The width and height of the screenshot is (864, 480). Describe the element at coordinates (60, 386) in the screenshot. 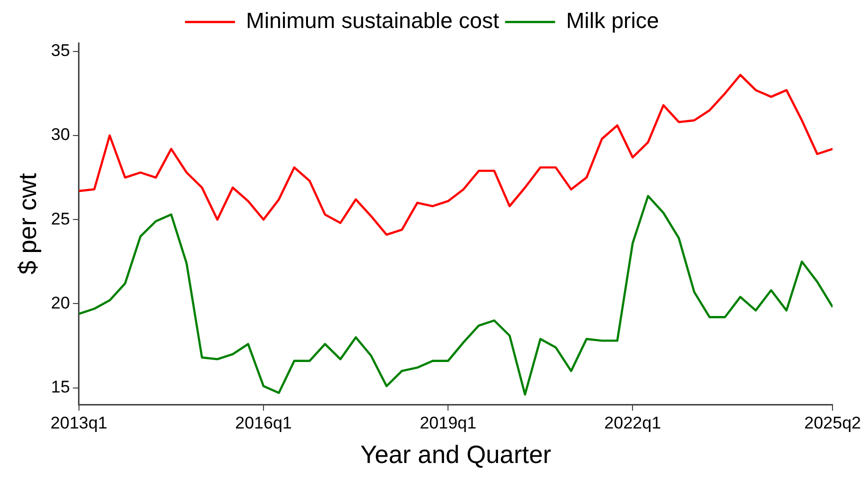

I see `y-tick-label: 15` at that location.